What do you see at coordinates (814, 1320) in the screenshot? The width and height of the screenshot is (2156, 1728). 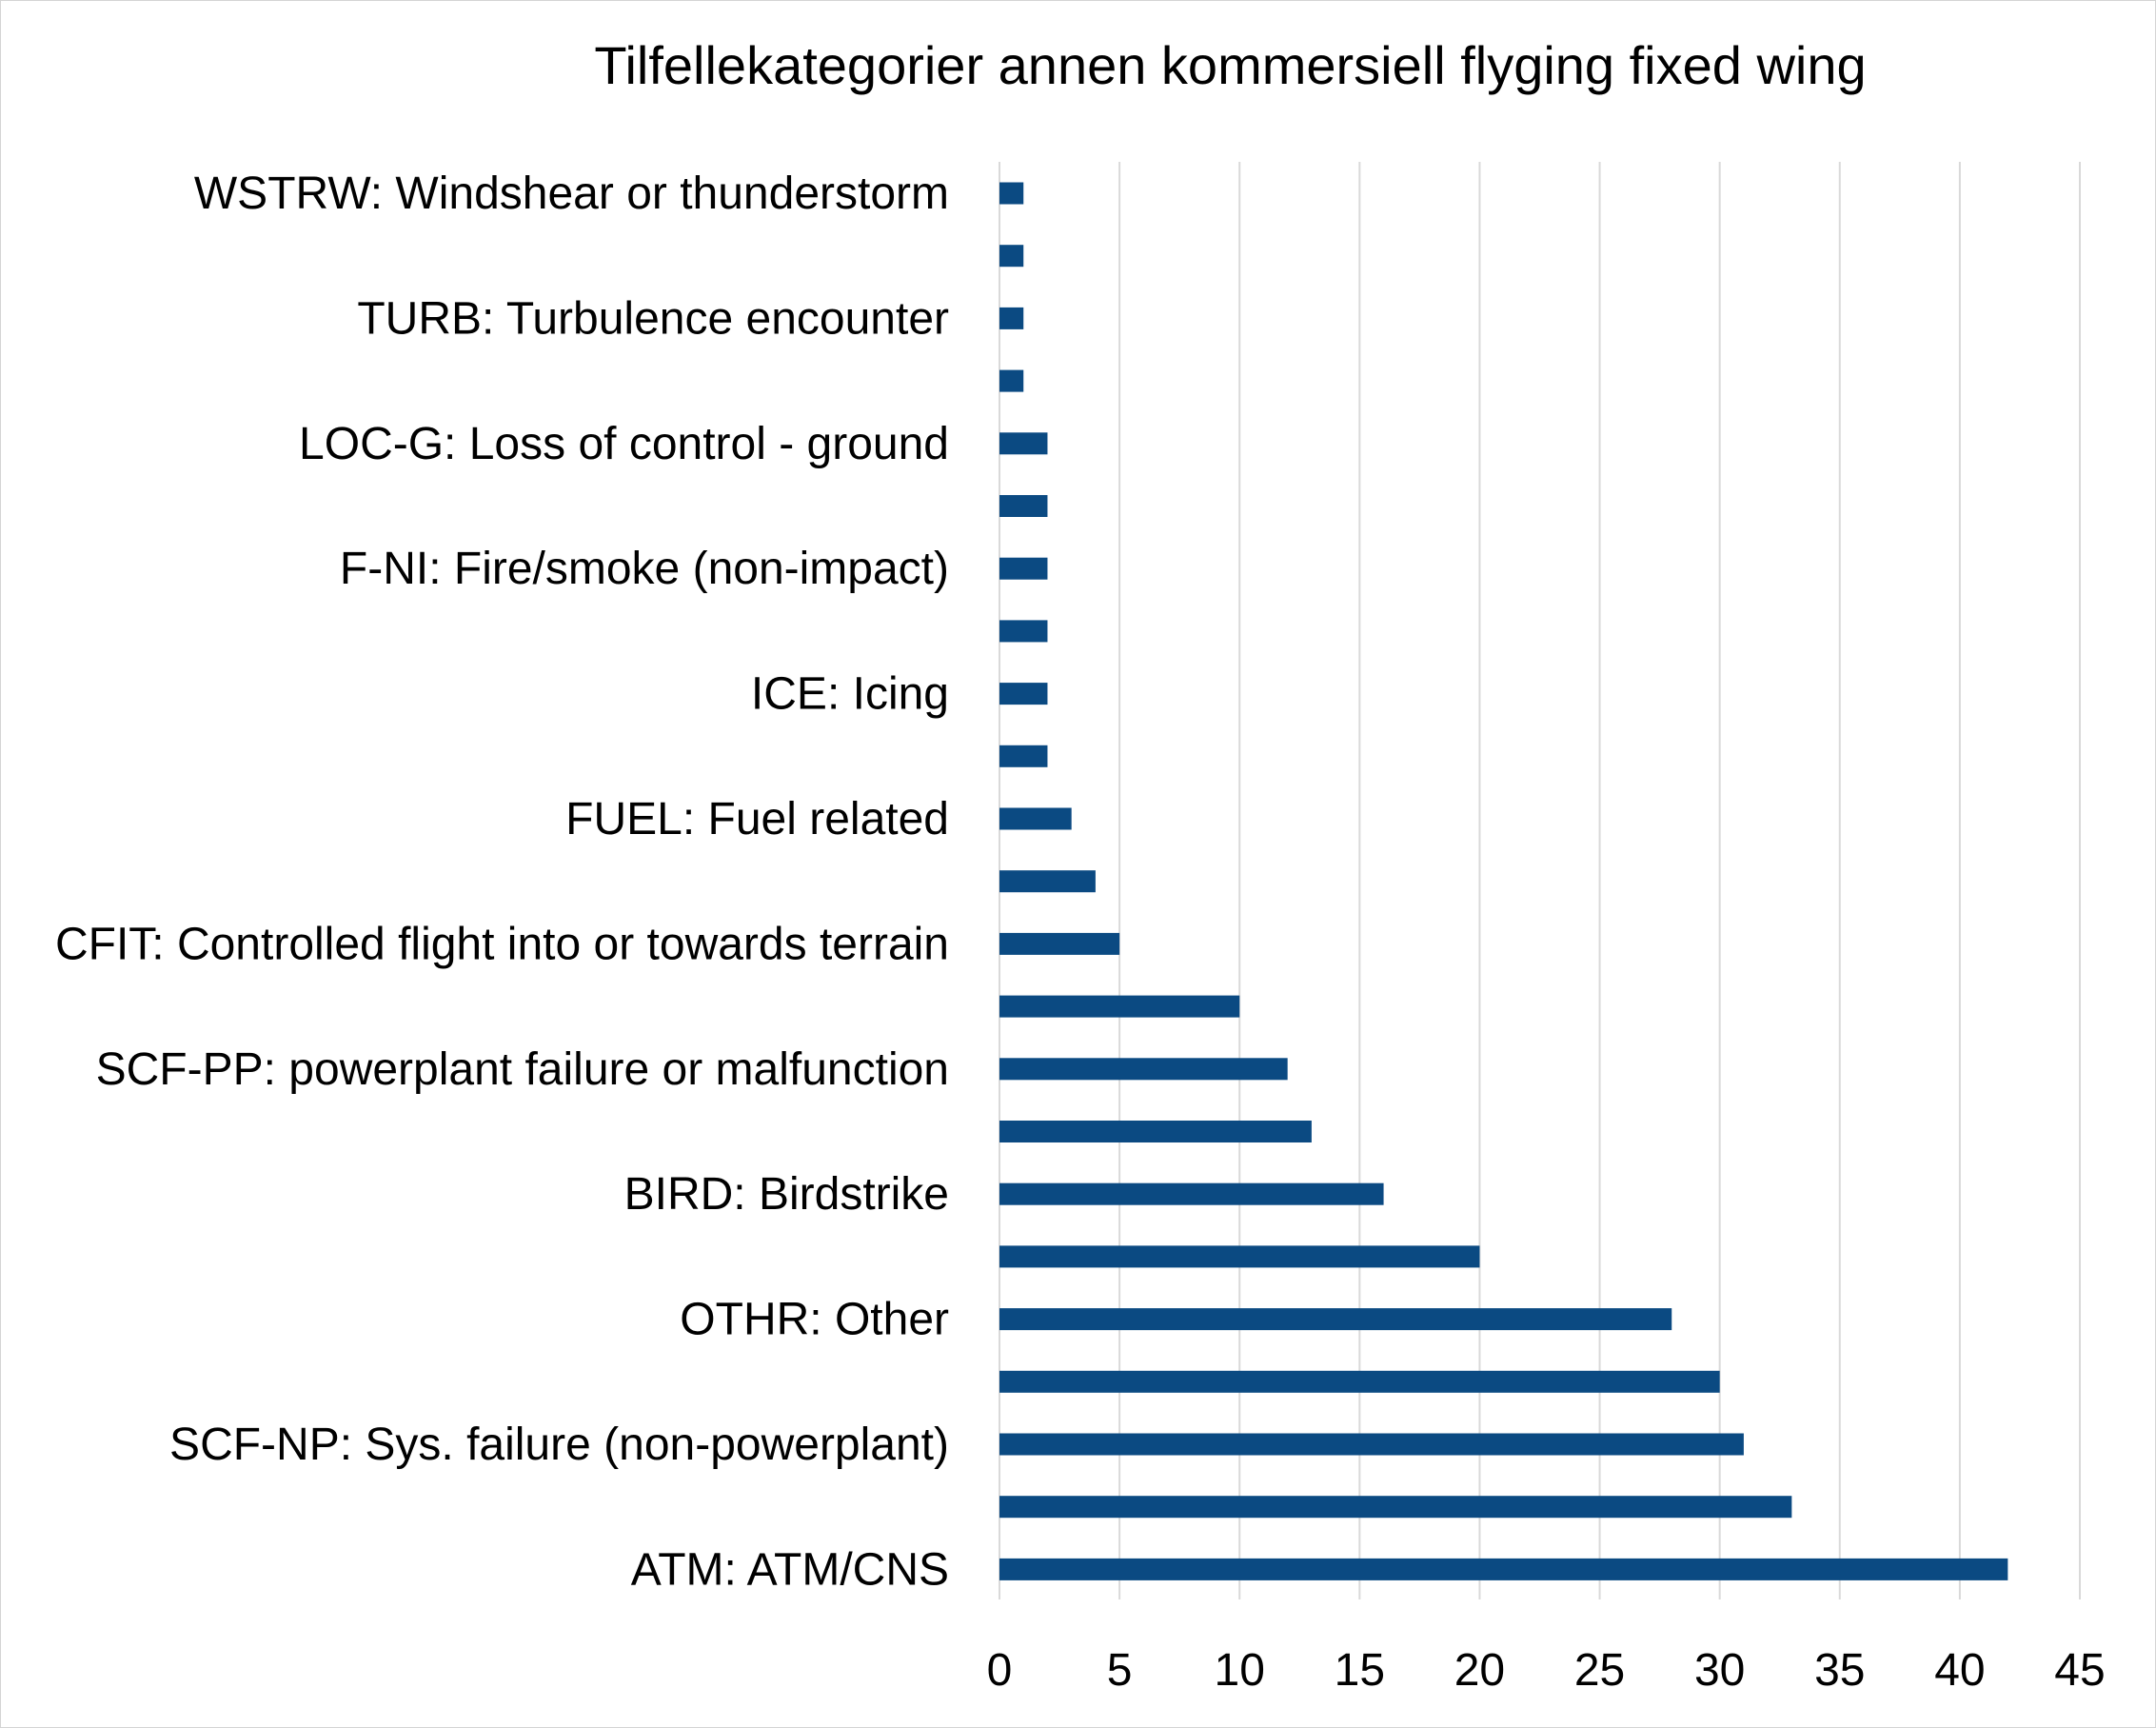 I see `category-label: OTHR: Other` at bounding box center [814, 1320].